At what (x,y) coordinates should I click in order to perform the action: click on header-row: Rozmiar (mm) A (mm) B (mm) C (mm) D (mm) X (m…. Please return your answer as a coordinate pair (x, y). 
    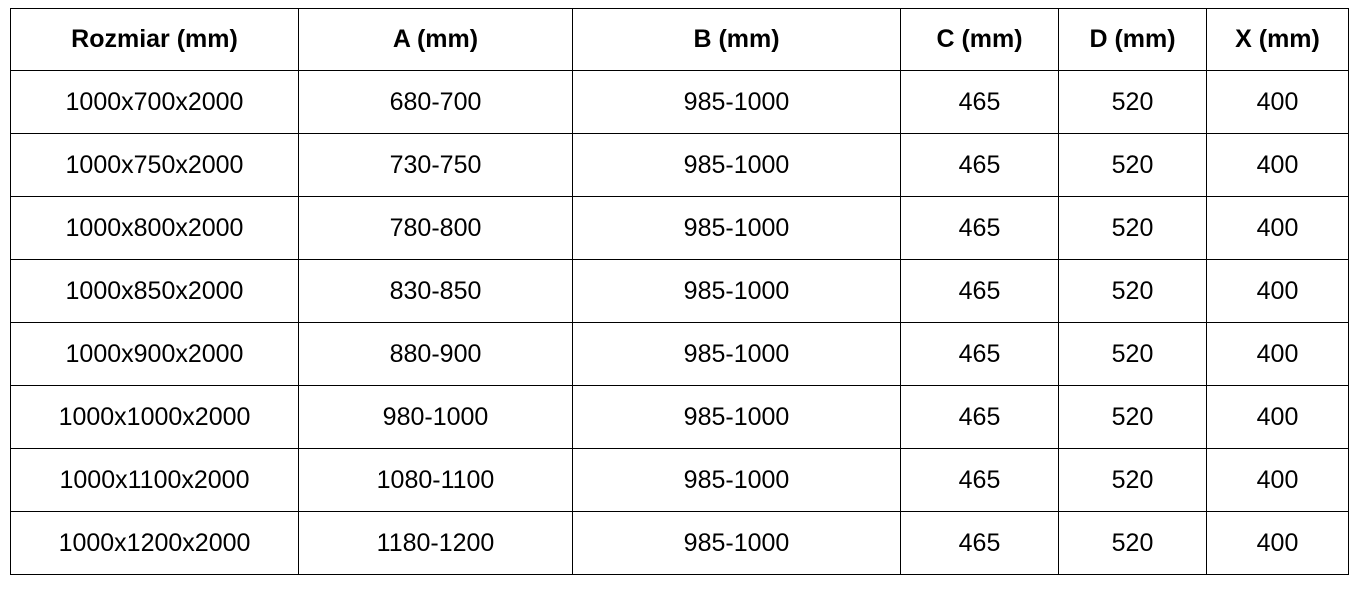
    Looking at the image, I should click on (679, 39).